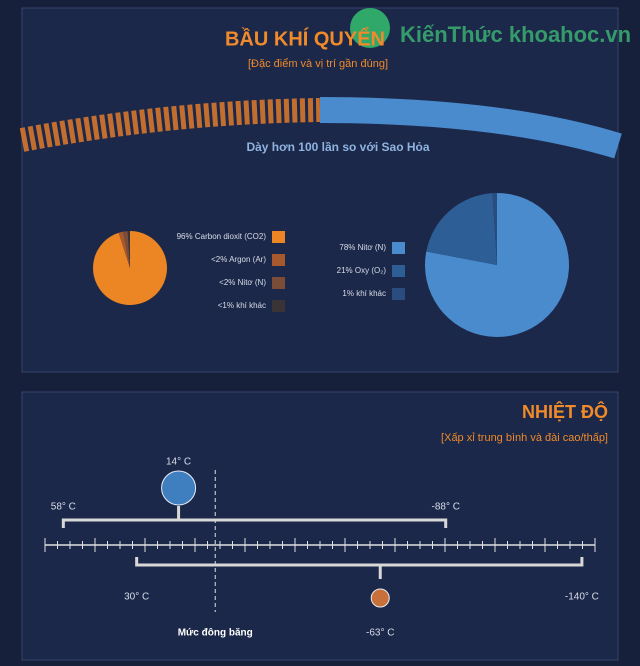  I want to click on average-label: -63° C, so click(380, 633).